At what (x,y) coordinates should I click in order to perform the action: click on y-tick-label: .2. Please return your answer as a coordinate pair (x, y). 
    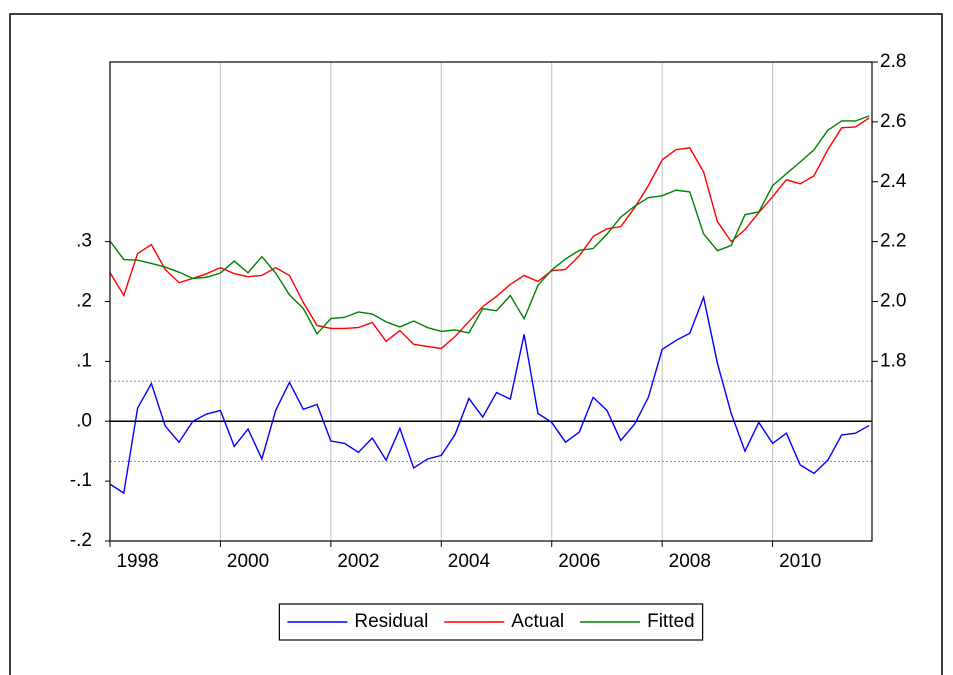
    Looking at the image, I should click on (84, 301).